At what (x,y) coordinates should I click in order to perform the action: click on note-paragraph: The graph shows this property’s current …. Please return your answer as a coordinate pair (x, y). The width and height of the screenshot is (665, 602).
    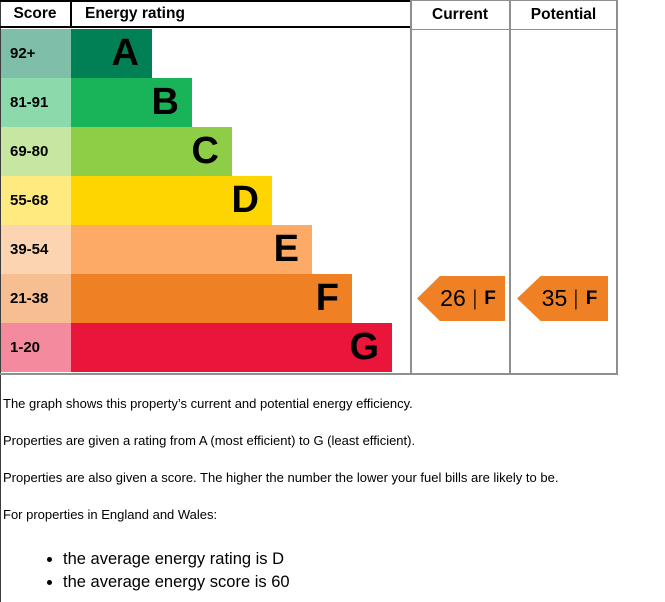
    Looking at the image, I should click on (208, 403).